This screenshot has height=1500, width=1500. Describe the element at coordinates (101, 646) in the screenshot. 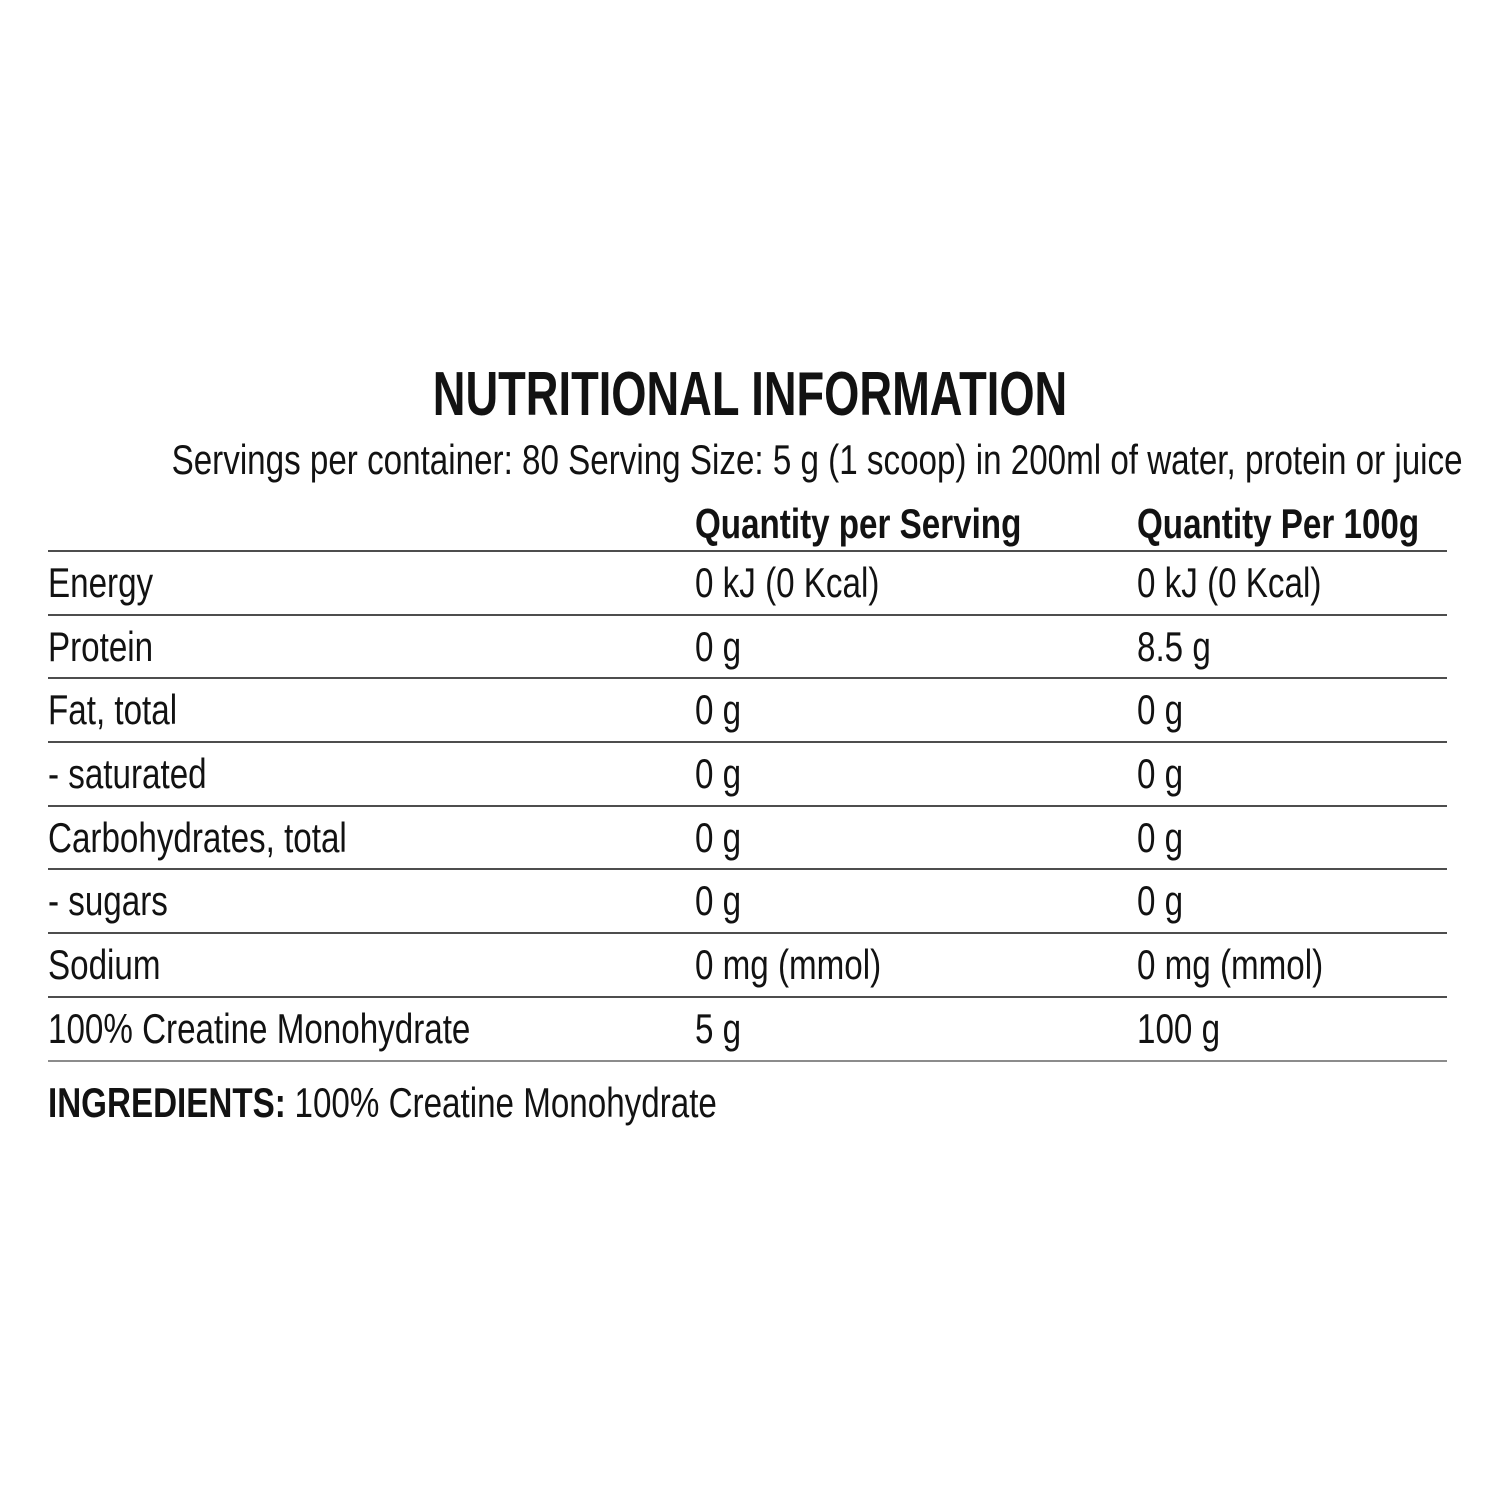

I see `row-label: Protein` at that location.